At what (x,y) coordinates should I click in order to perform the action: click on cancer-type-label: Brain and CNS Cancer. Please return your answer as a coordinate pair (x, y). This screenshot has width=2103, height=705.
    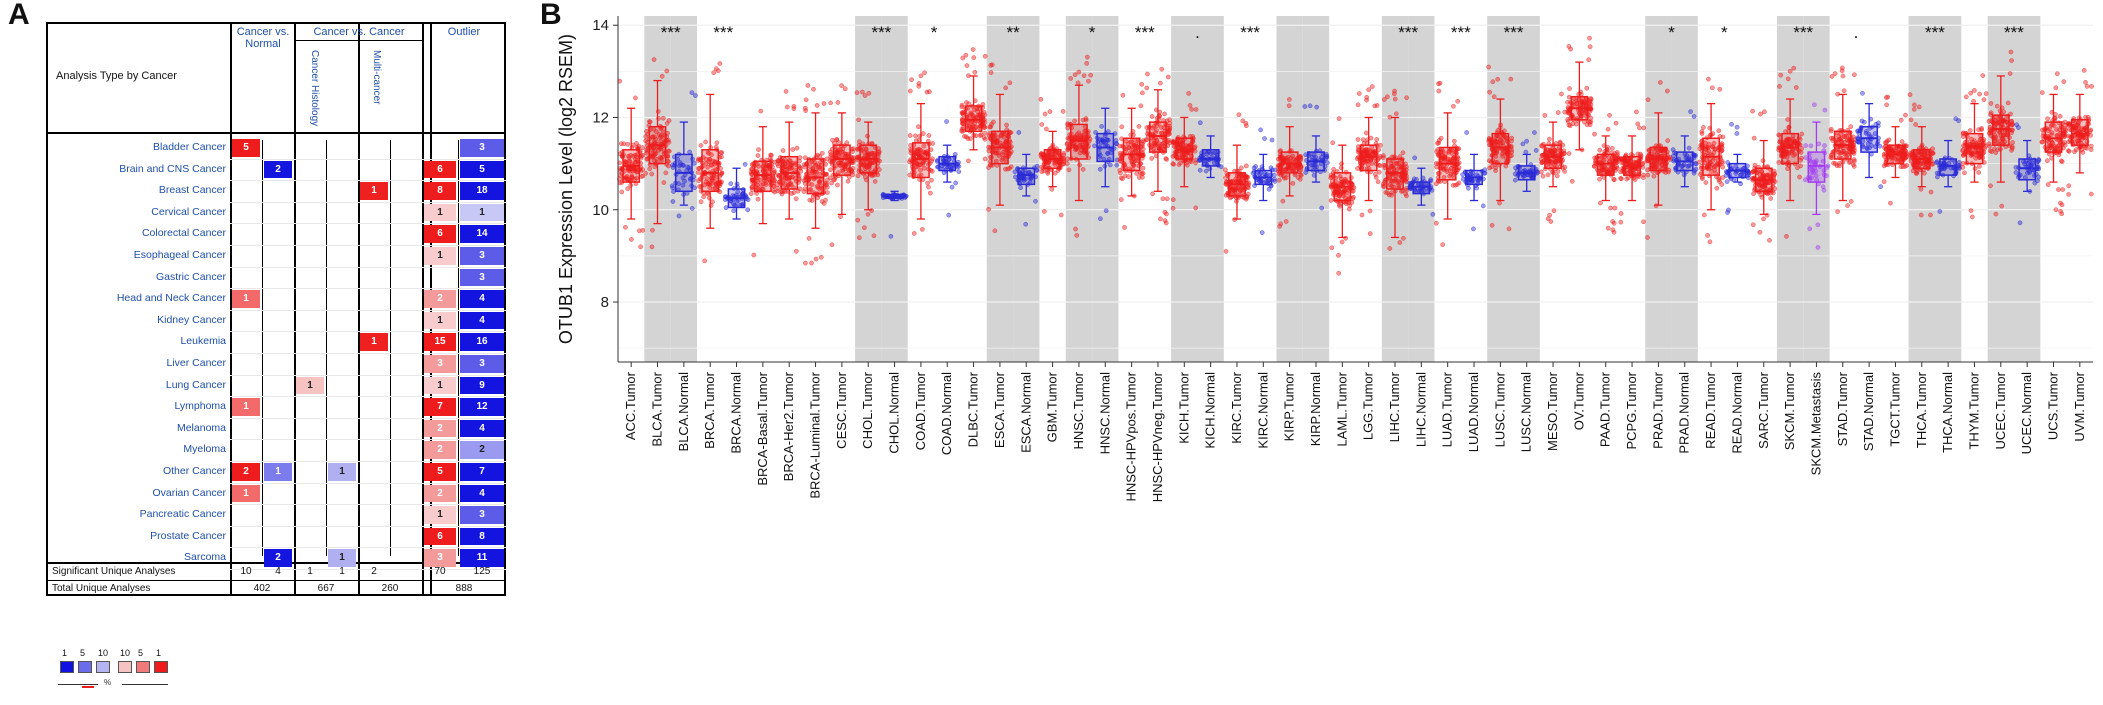
    Looking at the image, I should click on (172, 168).